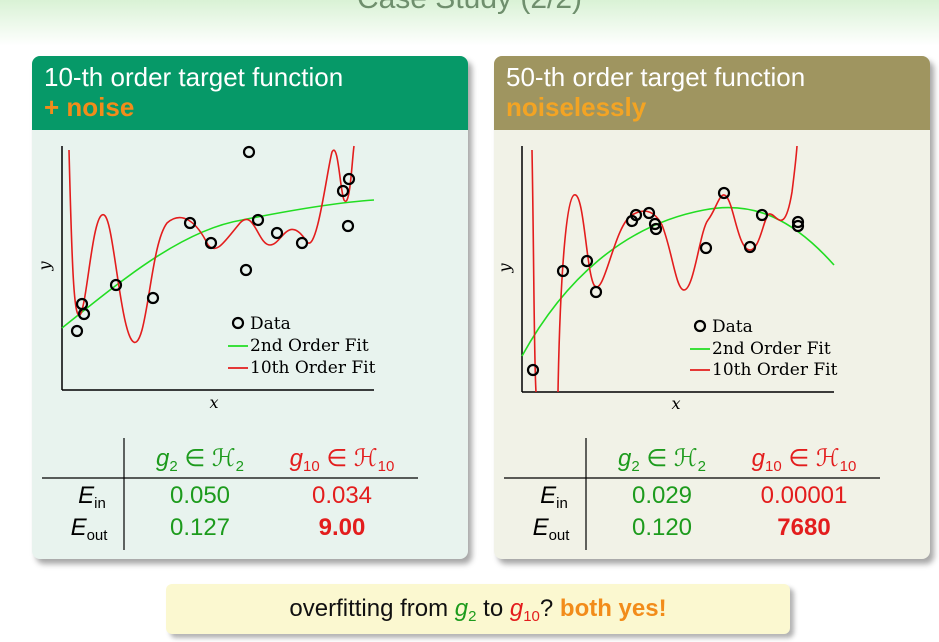 This screenshot has height=642, width=939. Describe the element at coordinates (200, 495) in the screenshot. I see `ein-g2-value: 0.050` at that location.